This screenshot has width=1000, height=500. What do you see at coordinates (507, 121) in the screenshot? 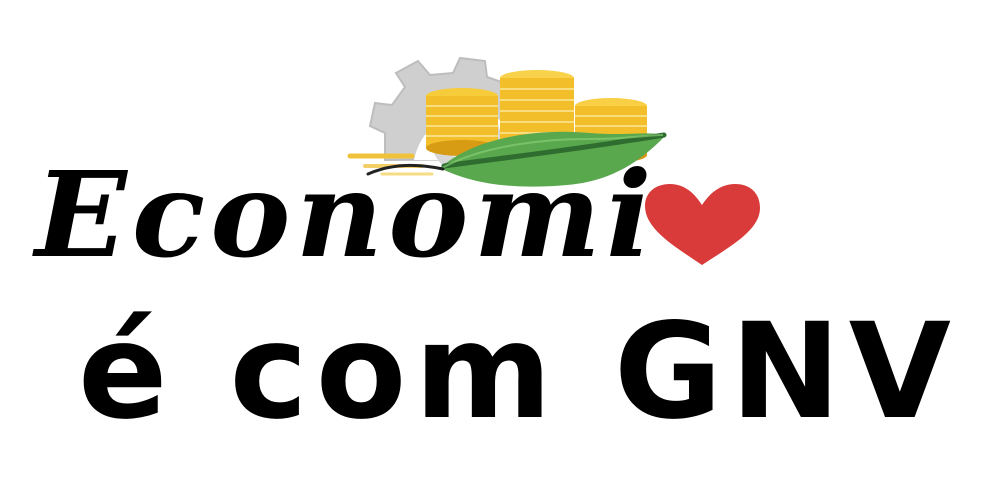
I see `gear-coins-leaf-icon` at bounding box center [507, 121].